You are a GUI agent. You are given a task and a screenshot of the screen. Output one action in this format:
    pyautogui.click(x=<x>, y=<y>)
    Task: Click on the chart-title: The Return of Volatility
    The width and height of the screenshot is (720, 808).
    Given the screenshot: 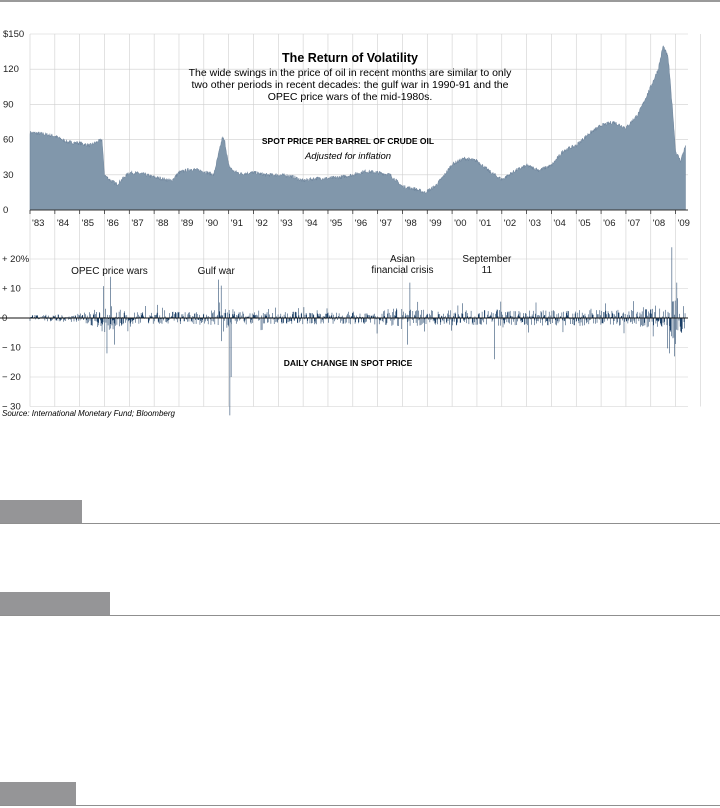 What is the action you would take?
    pyautogui.click(x=350, y=58)
    